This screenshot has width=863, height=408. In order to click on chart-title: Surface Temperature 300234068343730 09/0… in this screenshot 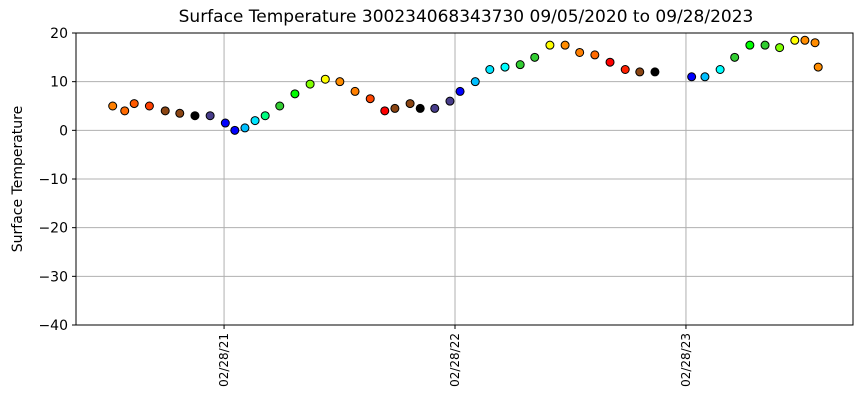, I will do `click(466, 17)`.